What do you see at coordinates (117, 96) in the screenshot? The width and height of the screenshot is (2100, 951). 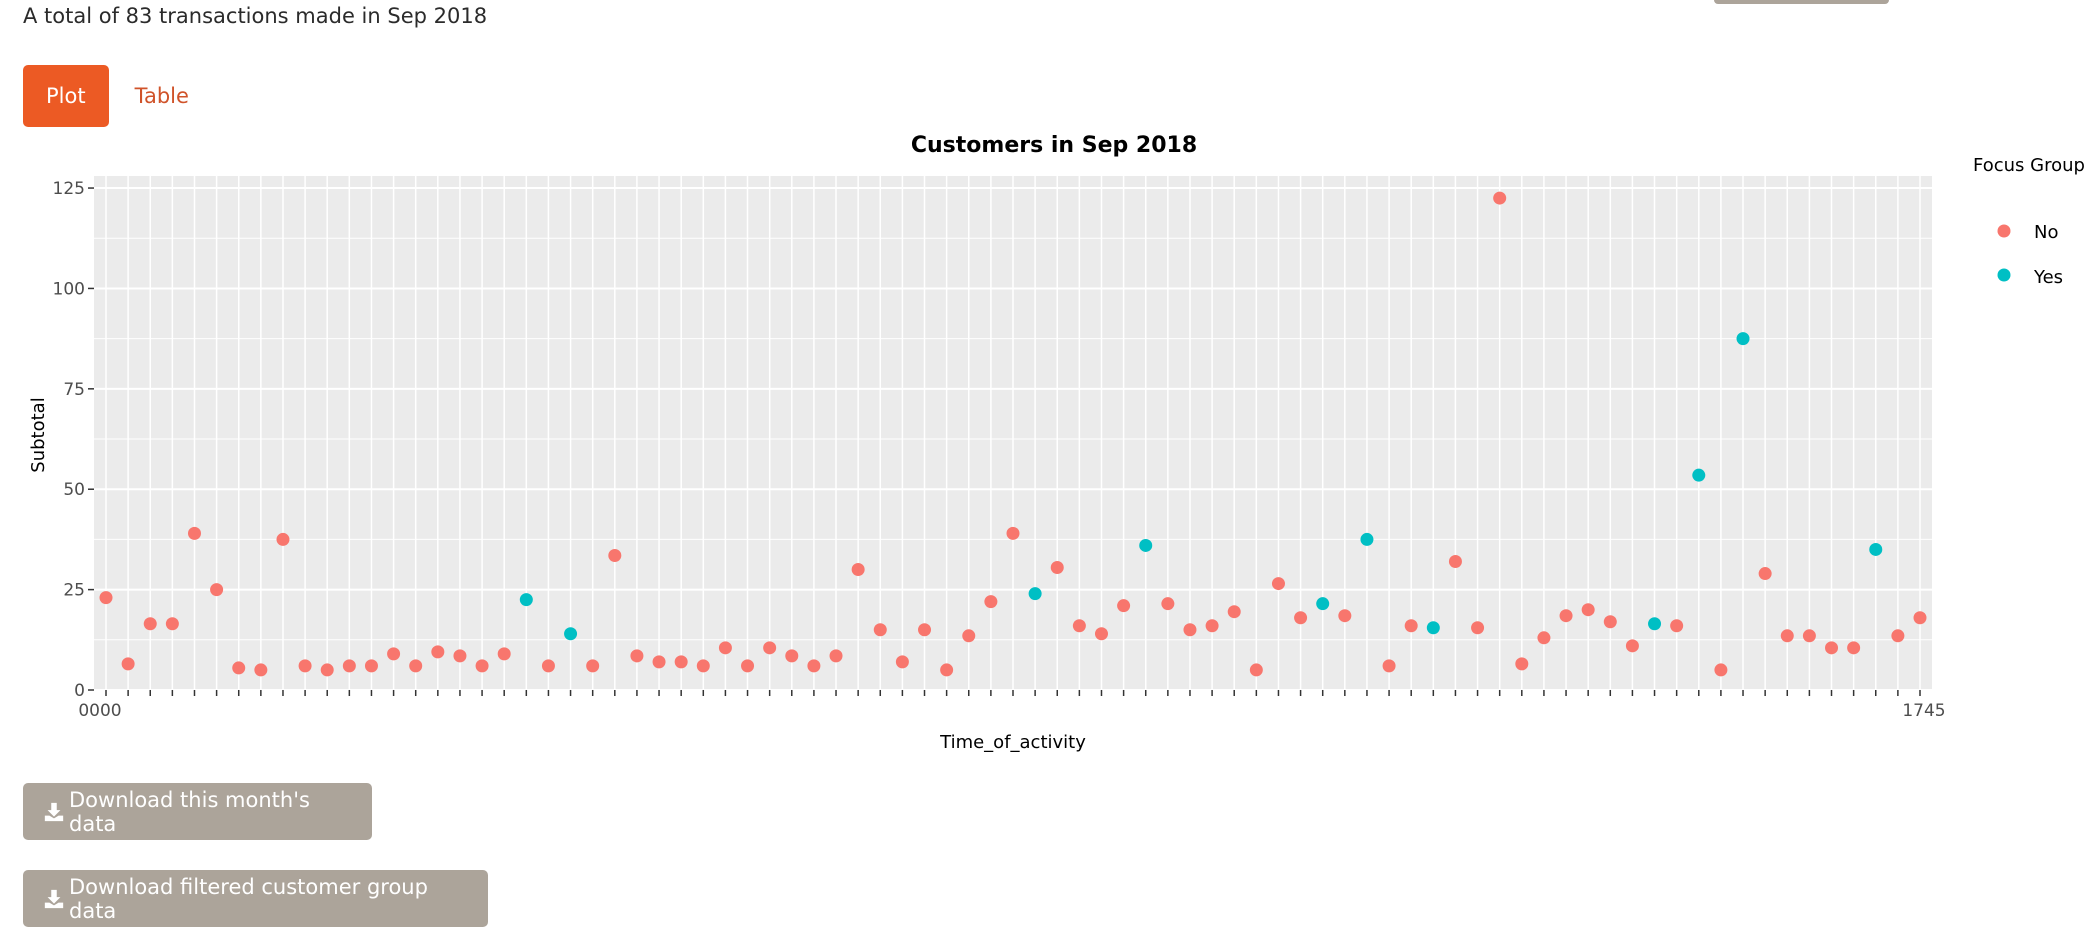 I see `view-tabs: Plot Table` at bounding box center [117, 96].